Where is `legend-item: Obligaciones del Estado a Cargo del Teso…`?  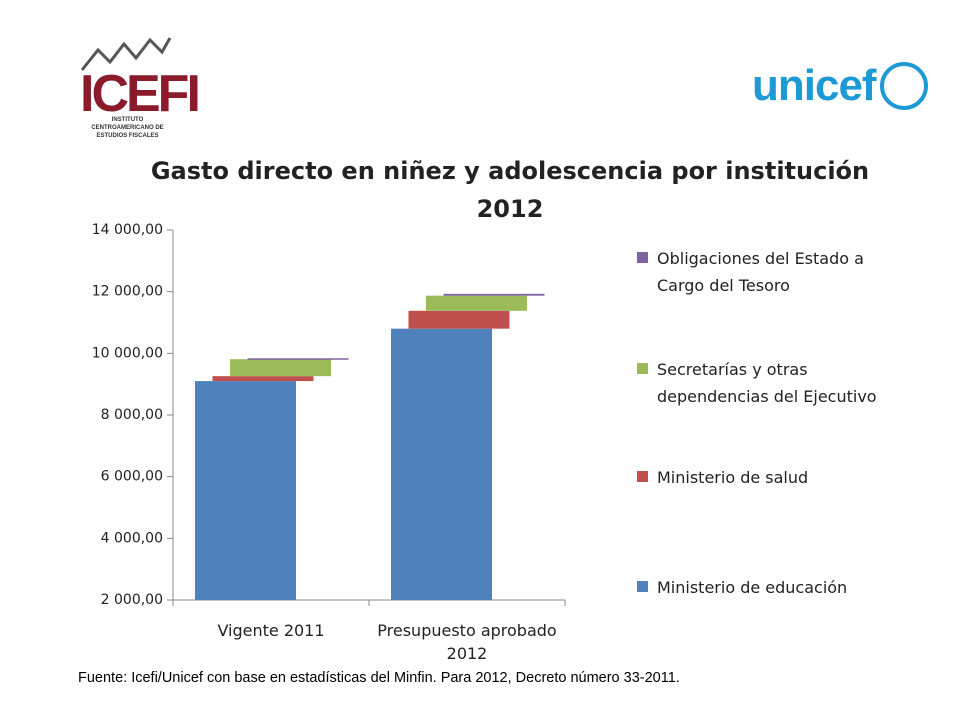
legend-item: Obligaciones del Estado a Cargo del Teso… is located at coordinates (772, 272).